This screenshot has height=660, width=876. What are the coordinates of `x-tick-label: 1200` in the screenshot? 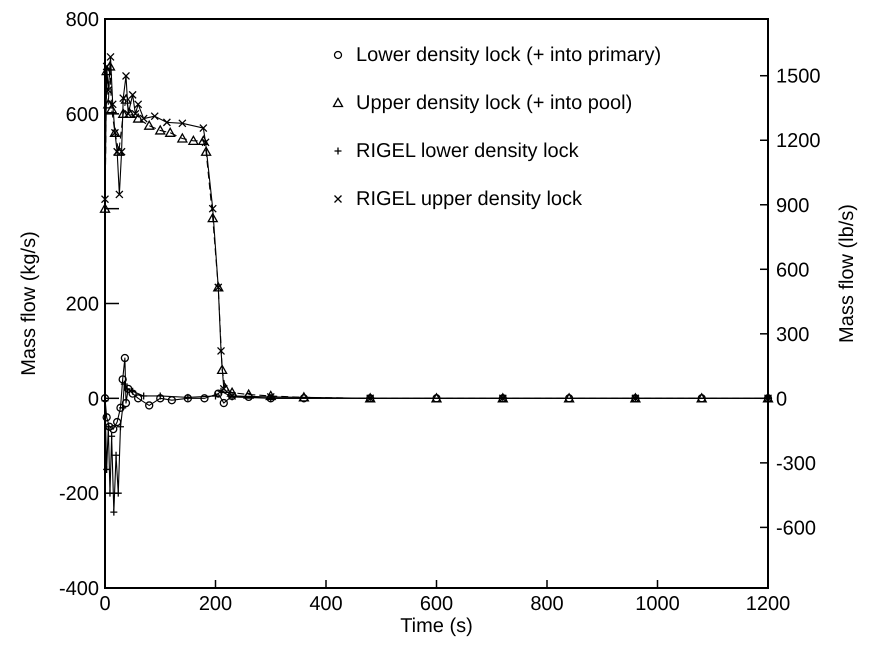 It's located at (768, 604).